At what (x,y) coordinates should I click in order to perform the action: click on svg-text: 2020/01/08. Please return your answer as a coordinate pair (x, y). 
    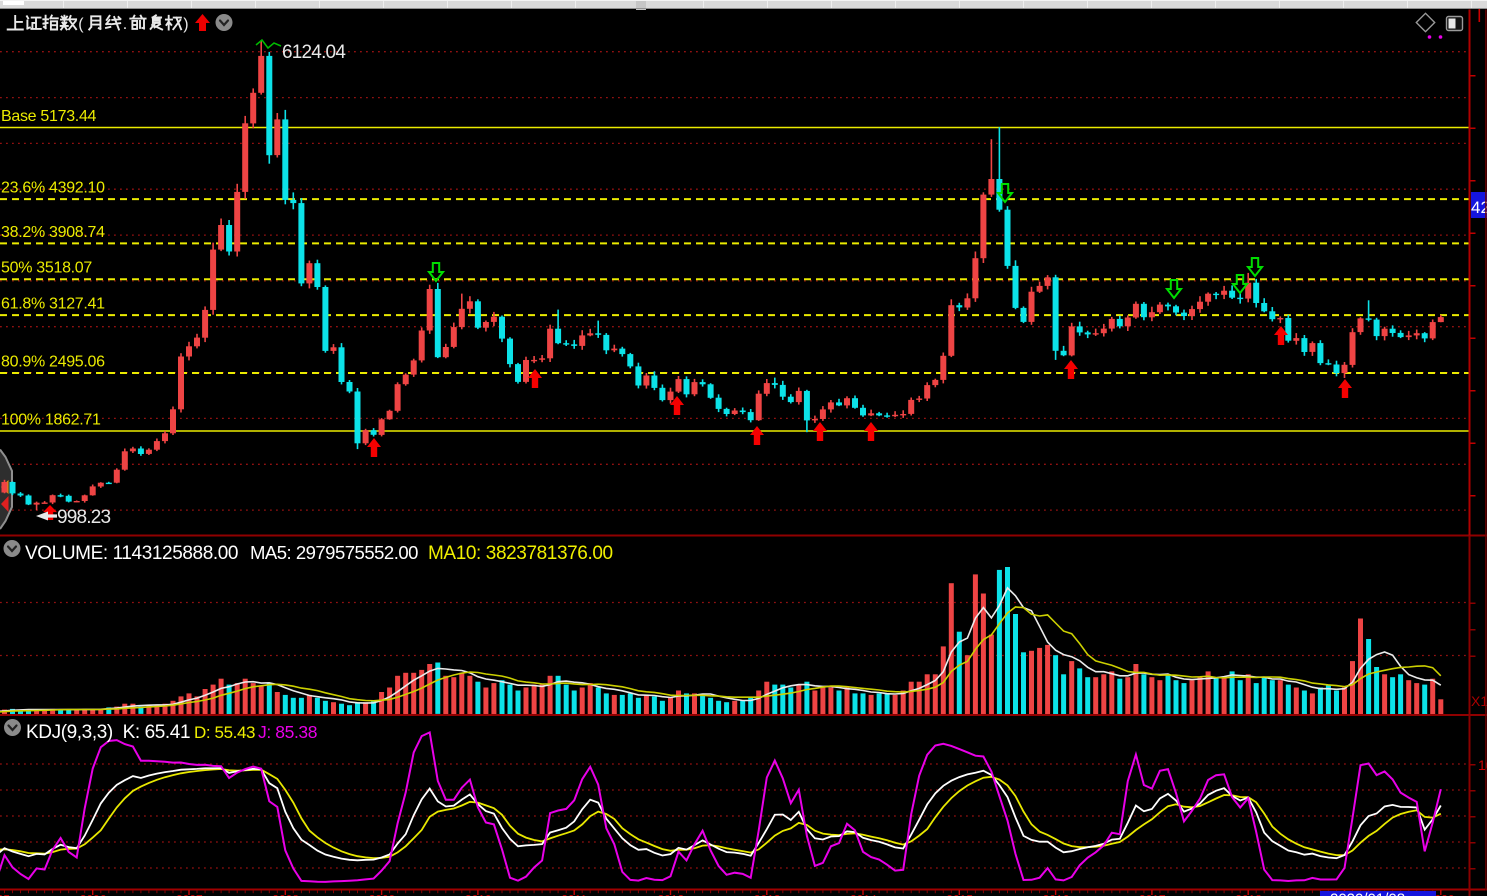
    Looking at the image, I should click on (1367, 893).